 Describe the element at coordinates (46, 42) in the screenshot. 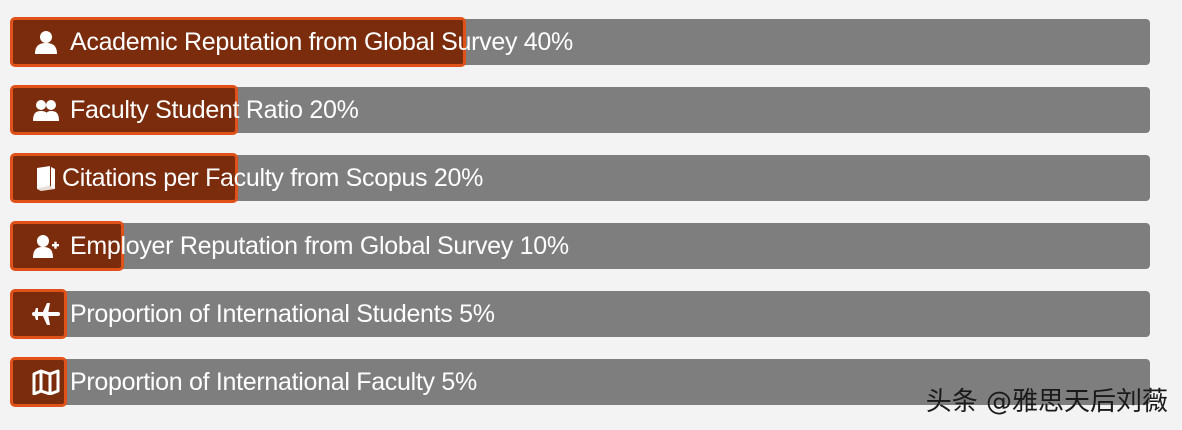

I see `user-icon` at that location.